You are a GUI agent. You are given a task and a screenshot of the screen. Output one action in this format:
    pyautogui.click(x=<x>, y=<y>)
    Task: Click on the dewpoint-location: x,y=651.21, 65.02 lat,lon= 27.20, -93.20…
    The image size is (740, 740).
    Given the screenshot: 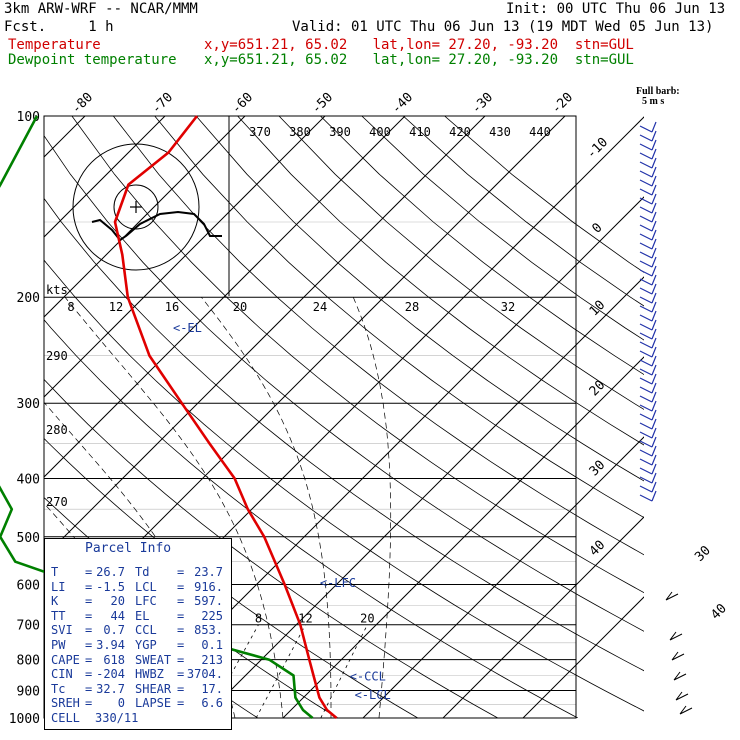 What is the action you would take?
    pyautogui.click(x=419, y=60)
    